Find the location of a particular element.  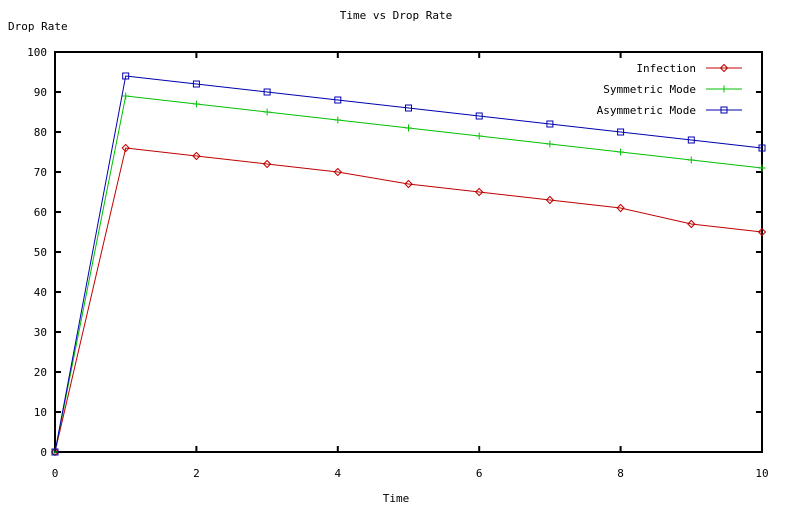

legend-marker-infection is located at coordinates (724, 68).